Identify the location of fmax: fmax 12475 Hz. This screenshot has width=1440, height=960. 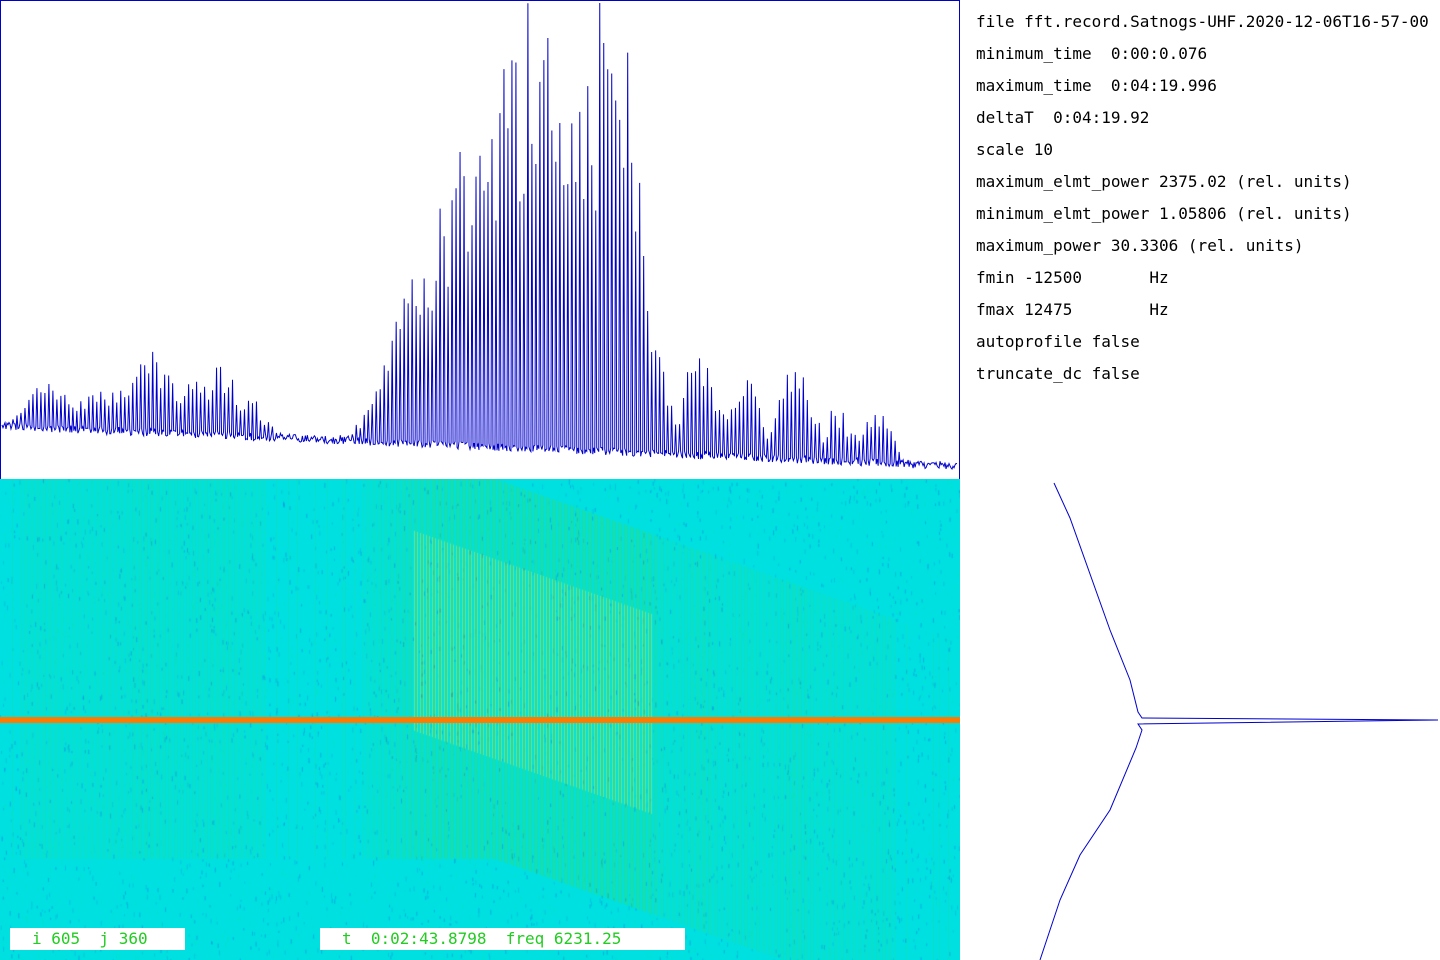
(1072, 309).